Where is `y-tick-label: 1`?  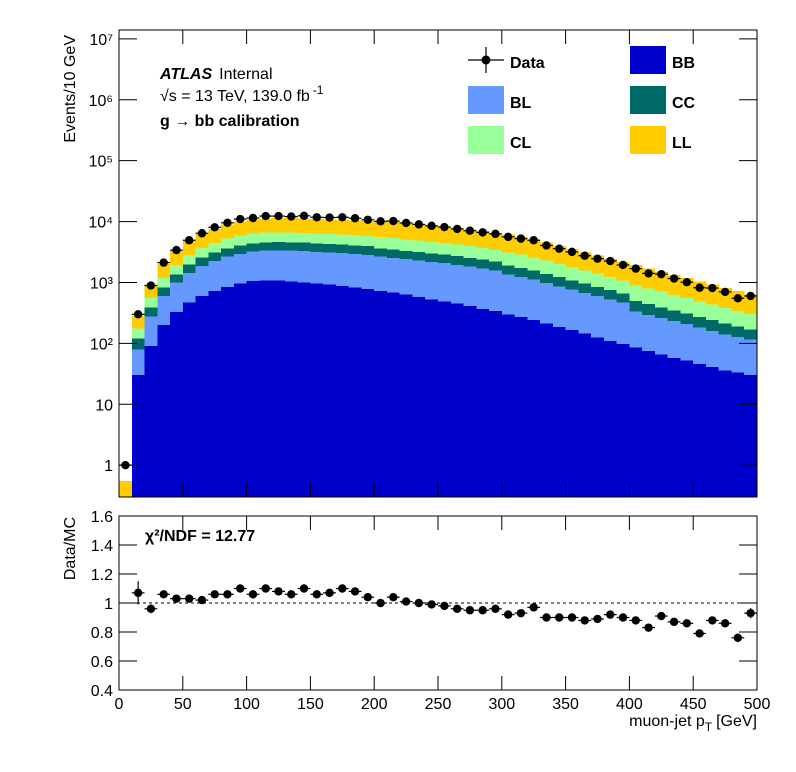
y-tick-label: 1 is located at coordinates (108, 604).